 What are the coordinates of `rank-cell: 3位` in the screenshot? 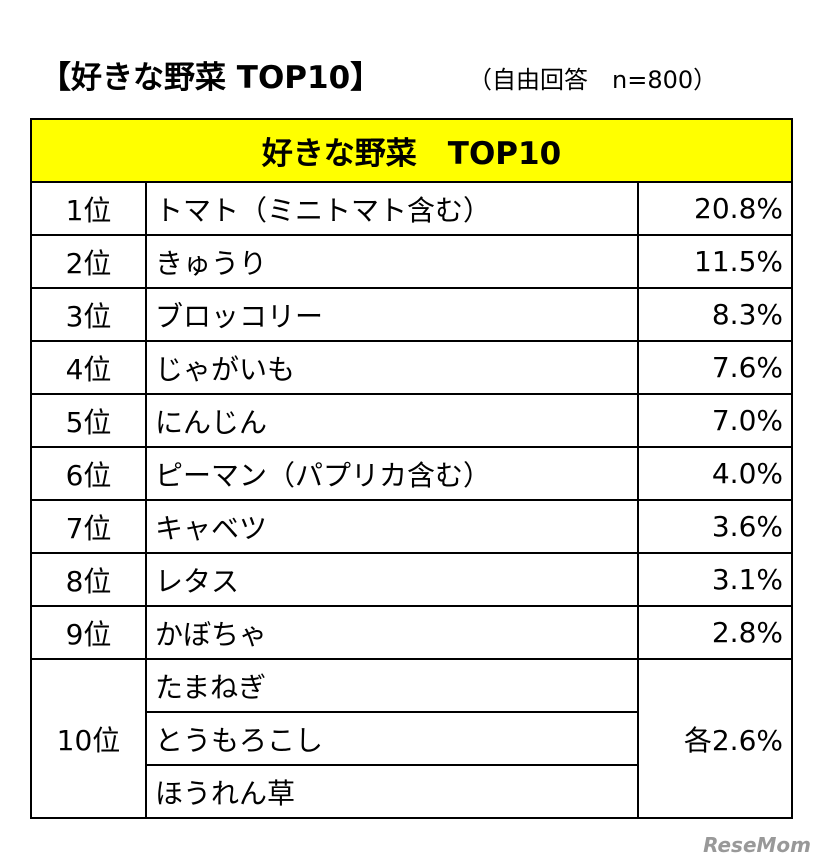 It's located at (88, 314).